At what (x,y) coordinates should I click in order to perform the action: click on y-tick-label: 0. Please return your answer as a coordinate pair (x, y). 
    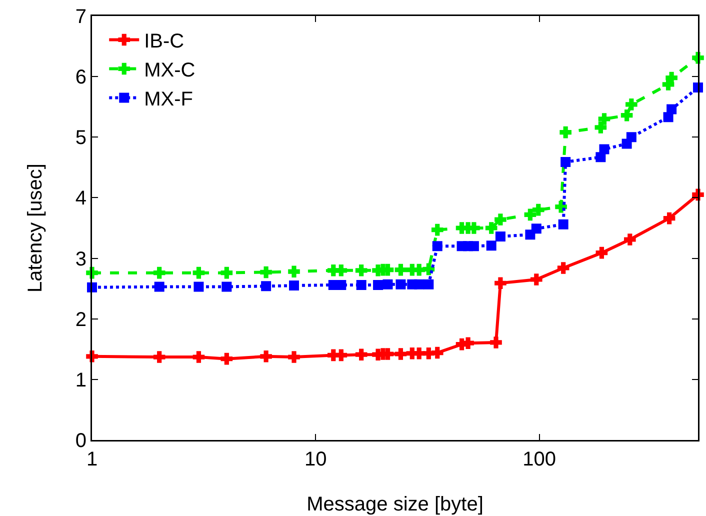
    Looking at the image, I should click on (80, 441).